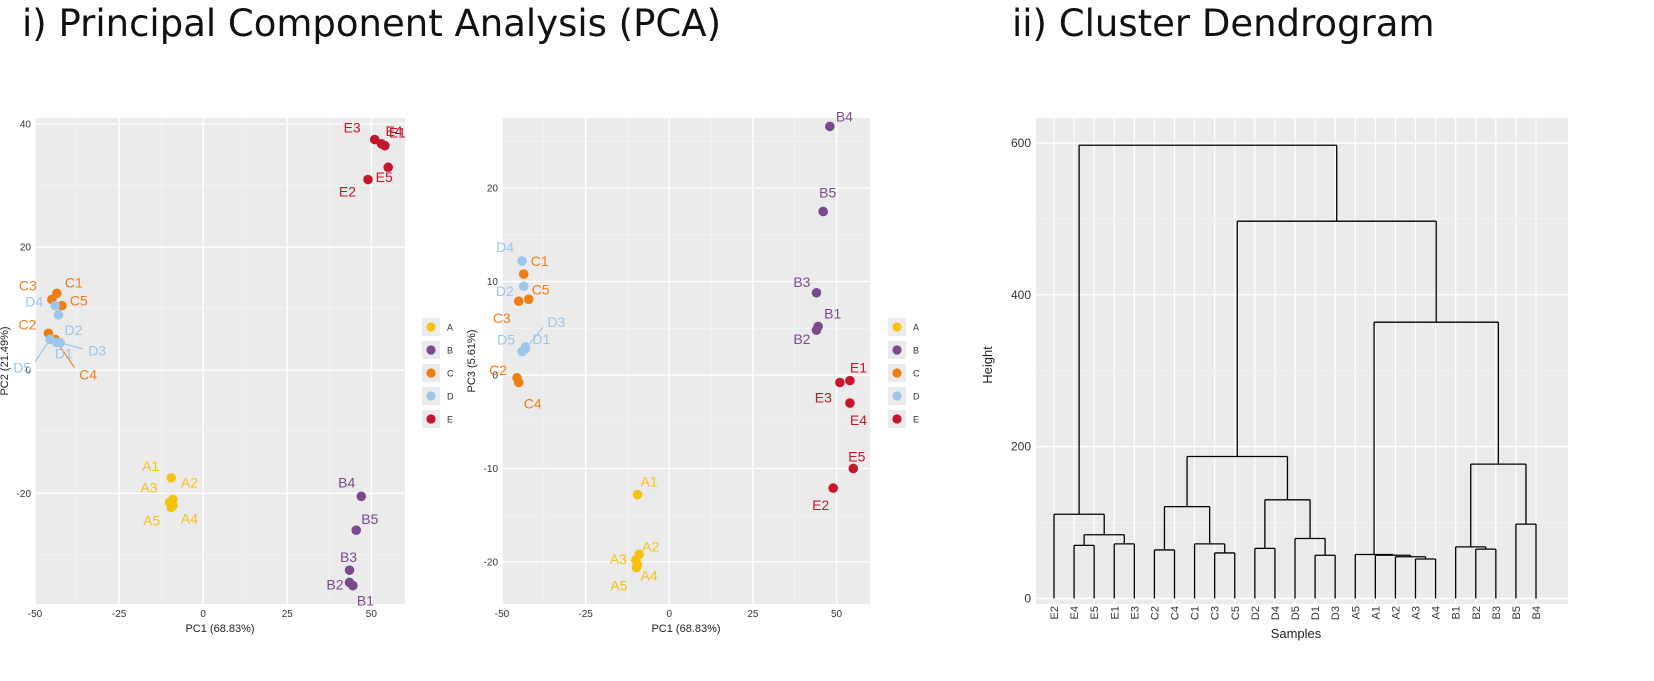 Image resolution: width=1654 pixels, height=681 pixels. Describe the element at coordinates (518, 382) in the screenshot. I see `point-C4` at that location.